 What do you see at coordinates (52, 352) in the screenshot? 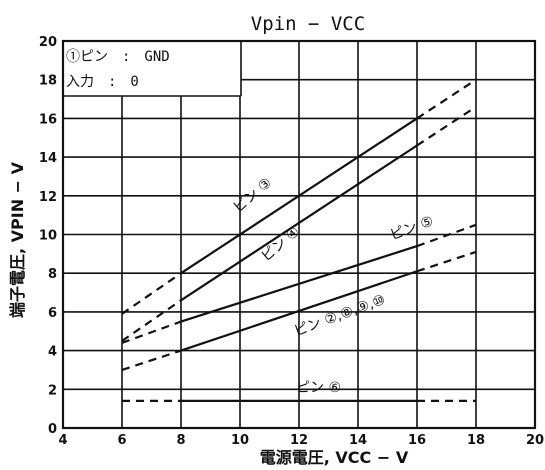
I see `y-tick-label: 4` at bounding box center [52, 352].